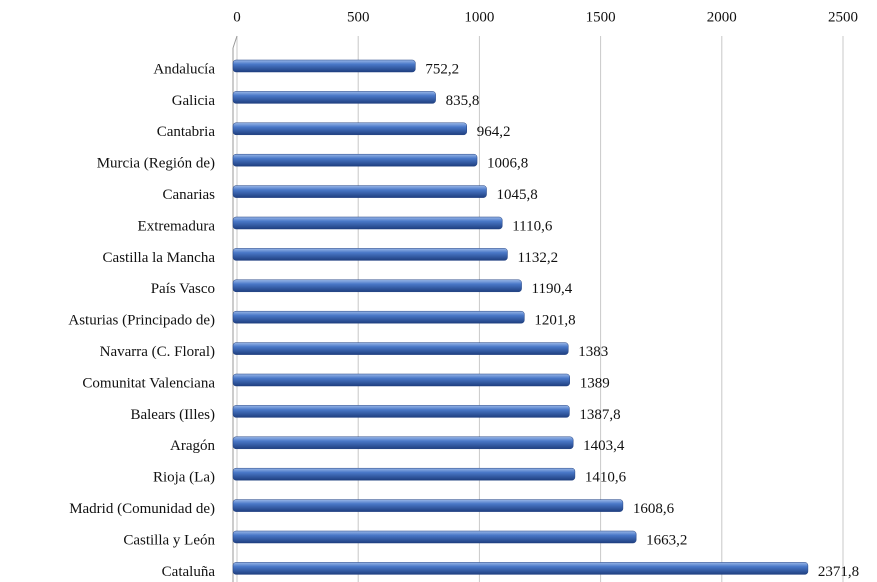  What do you see at coordinates (148, 383) in the screenshot?
I see `y-tick-label: Comunitat Valenciana` at bounding box center [148, 383].